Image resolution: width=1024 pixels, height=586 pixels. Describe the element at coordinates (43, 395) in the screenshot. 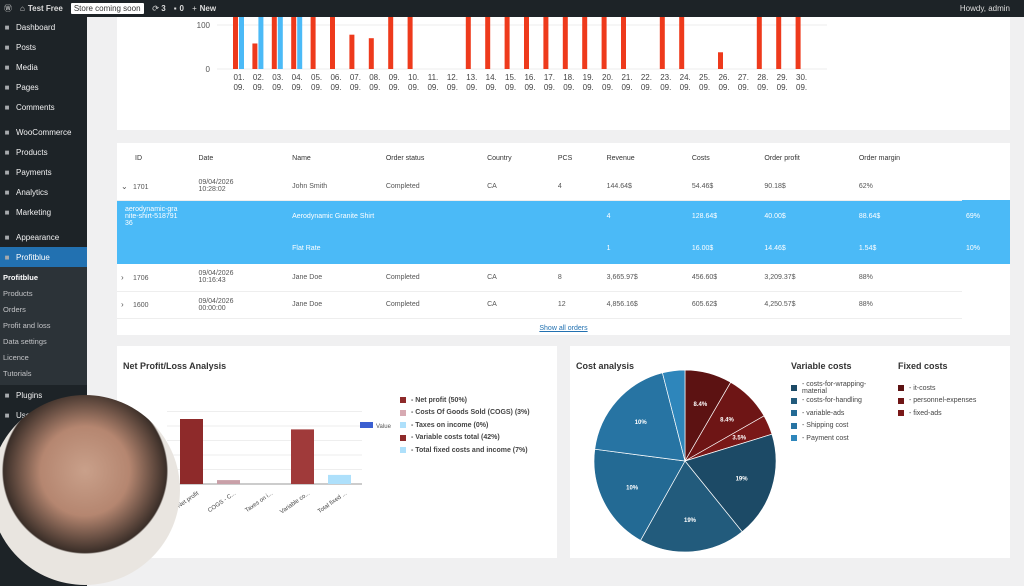

I see `sidebar-item-plugins: ■ Plugins` at that location.